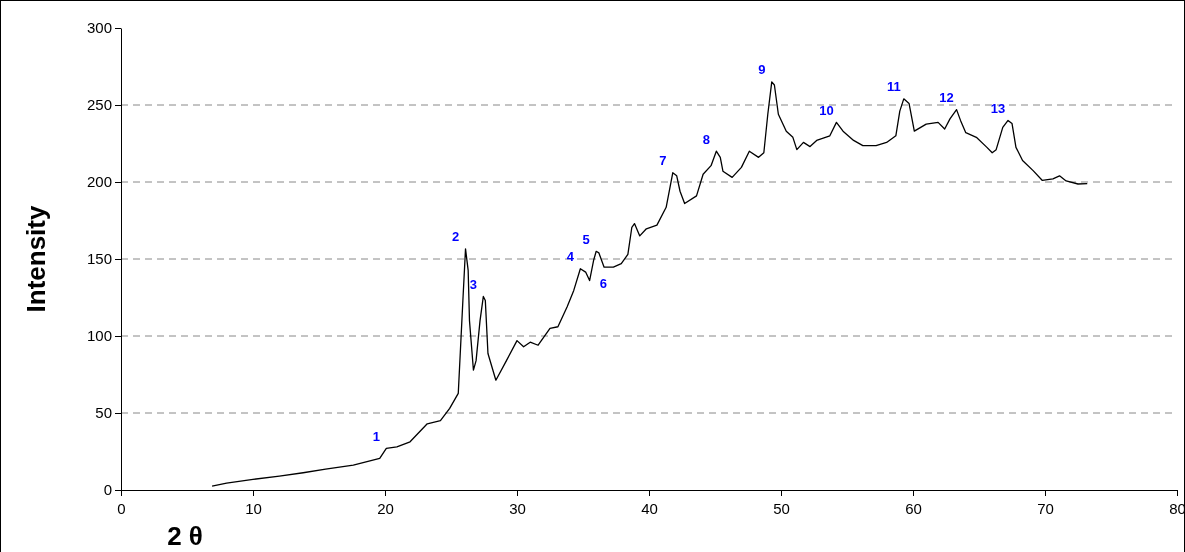  Describe the element at coordinates (517, 508) in the screenshot. I see `x-tick-label: 30` at that location.